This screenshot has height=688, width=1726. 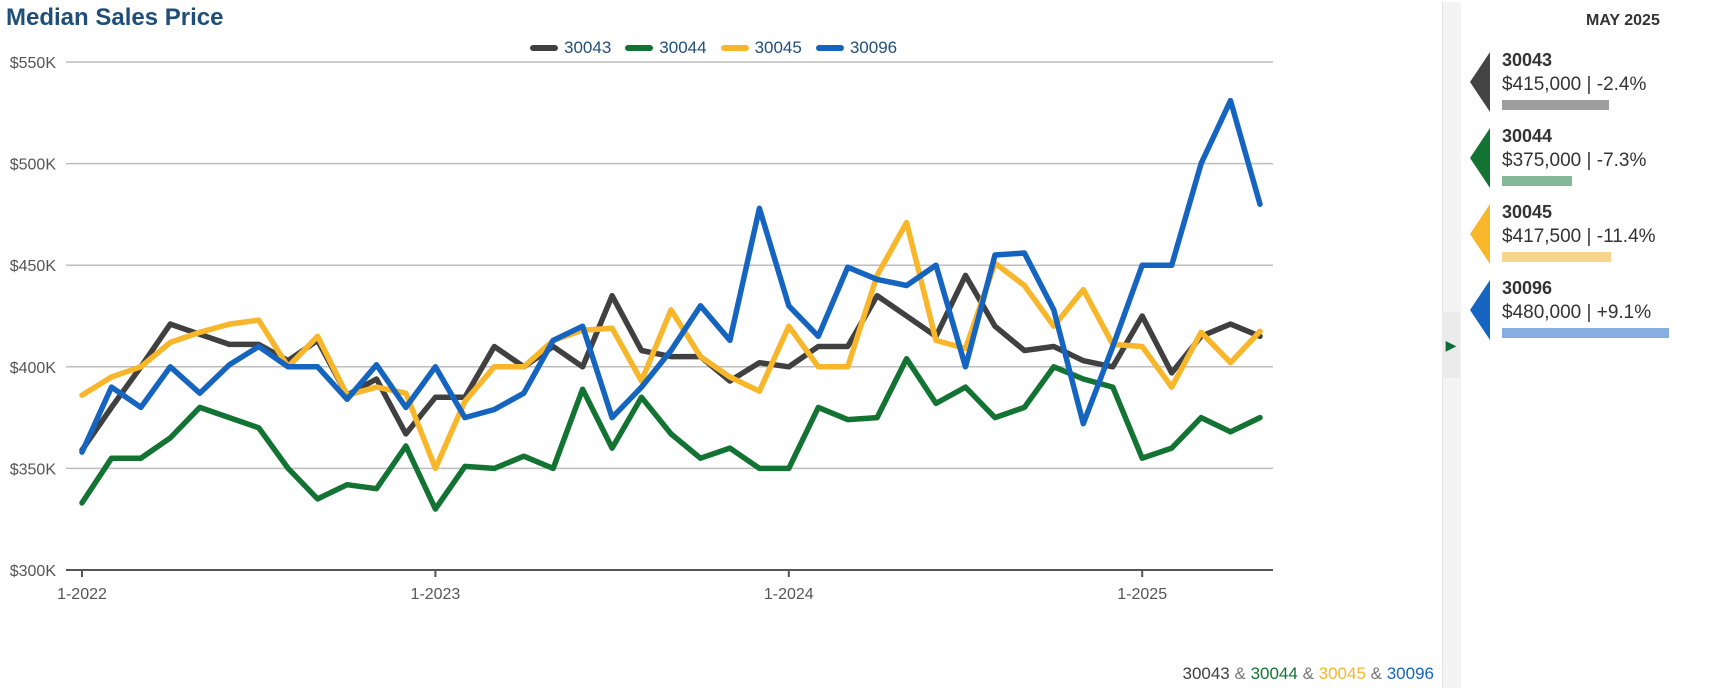 I want to click on legend-item-30043: 30043, so click(x=570, y=48).